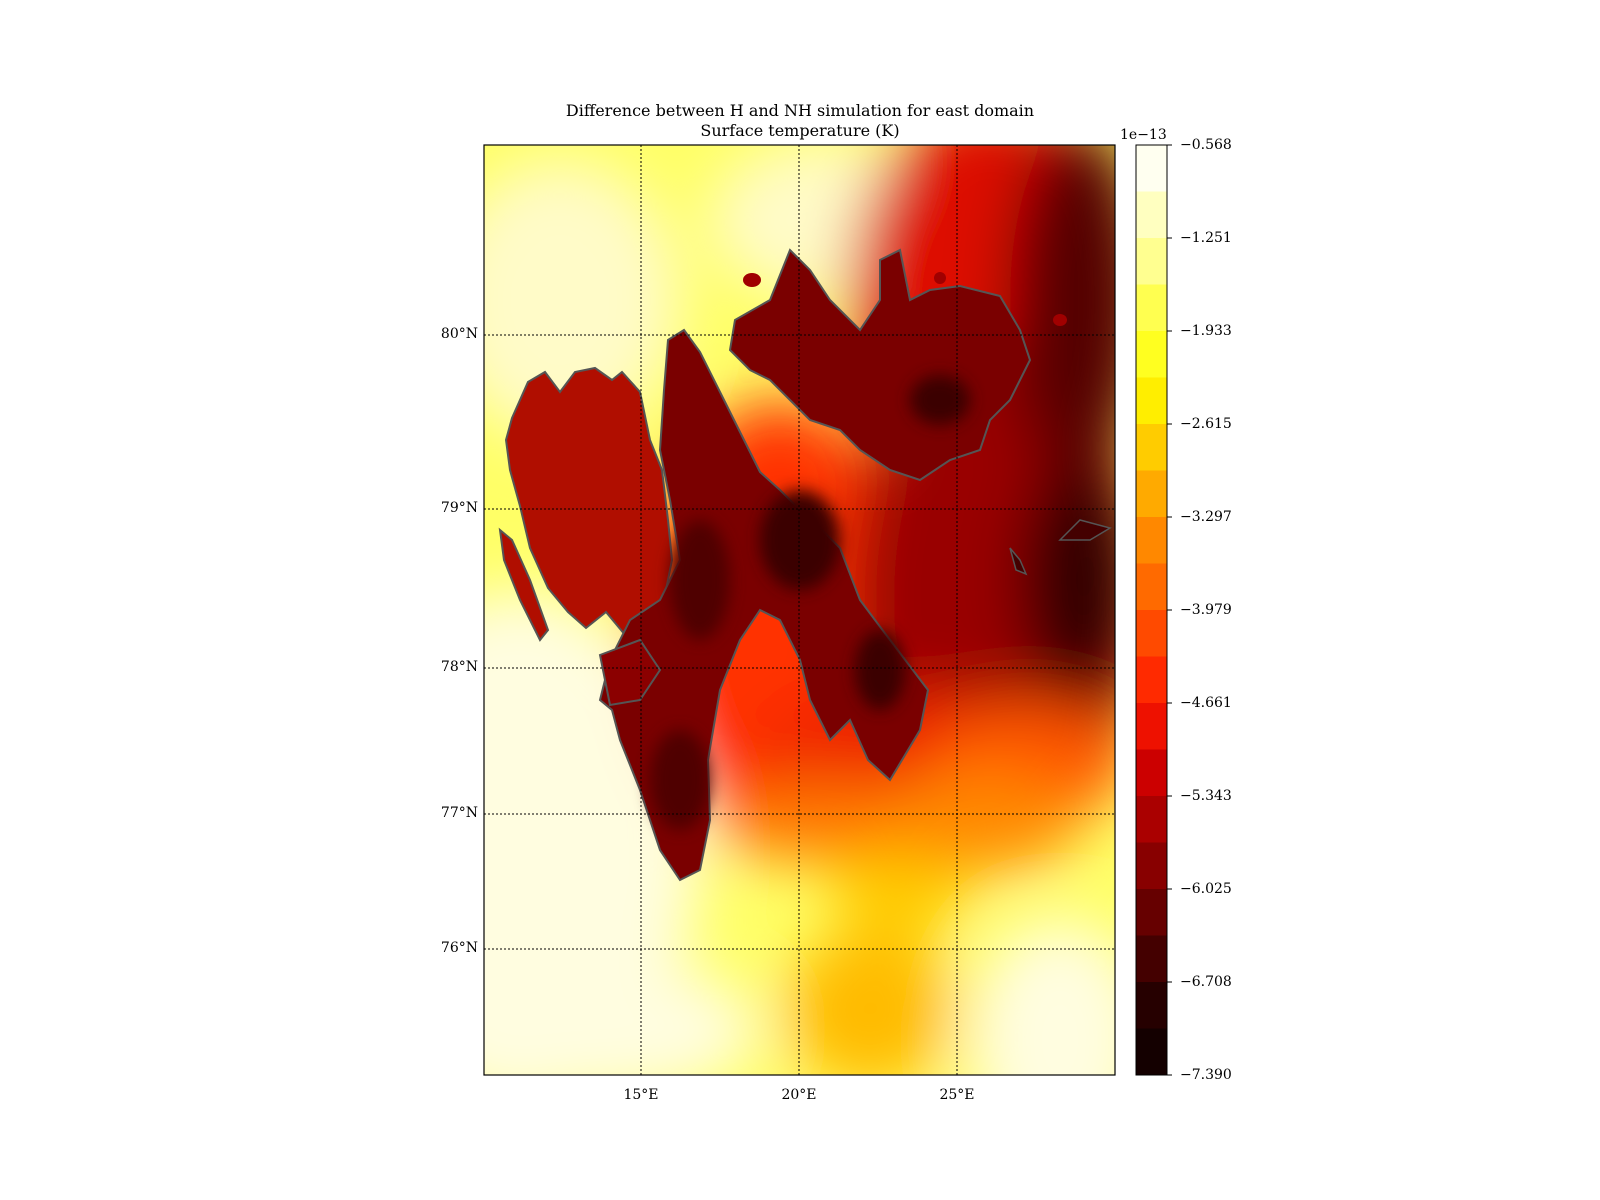 Image resolution: width=1600 pixels, height=1200 pixels. Describe the element at coordinates (459, 948) in the screenshot. I see `lat-label-76: 76°N` at that location.